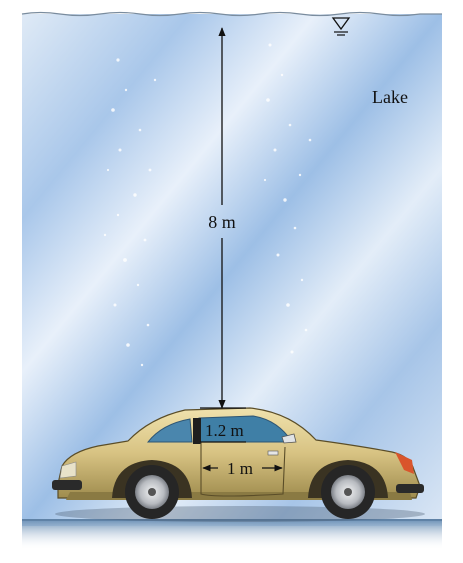 The height and width of the screenshot is (563, 463). I want to click on rear-wheel, so click(152, 492).